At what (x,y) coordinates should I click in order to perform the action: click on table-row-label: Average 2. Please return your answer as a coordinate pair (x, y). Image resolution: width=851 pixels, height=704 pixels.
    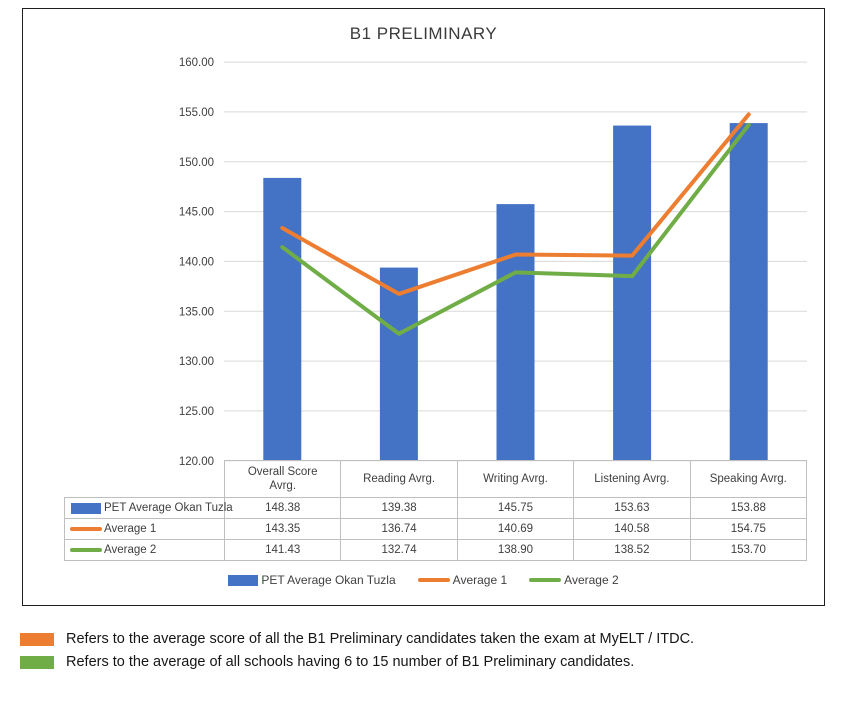
    Looking at the image, I should click on (145, 550).